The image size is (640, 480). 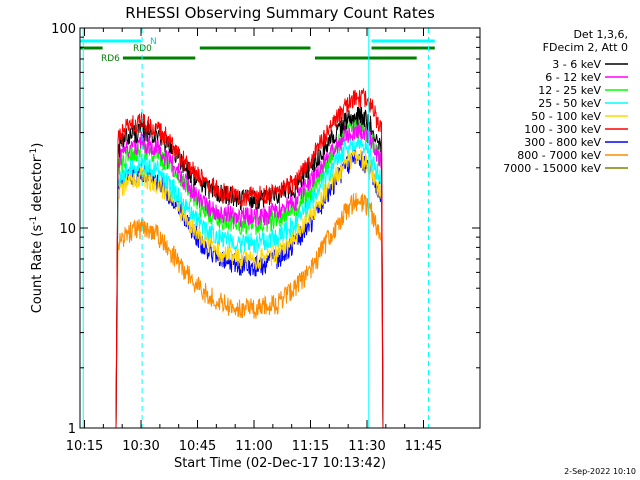 What do you see at coordinates (310, 446) in the screenshot?
I see `x-tick-label: 11:15` at bounding box center [310, 446].